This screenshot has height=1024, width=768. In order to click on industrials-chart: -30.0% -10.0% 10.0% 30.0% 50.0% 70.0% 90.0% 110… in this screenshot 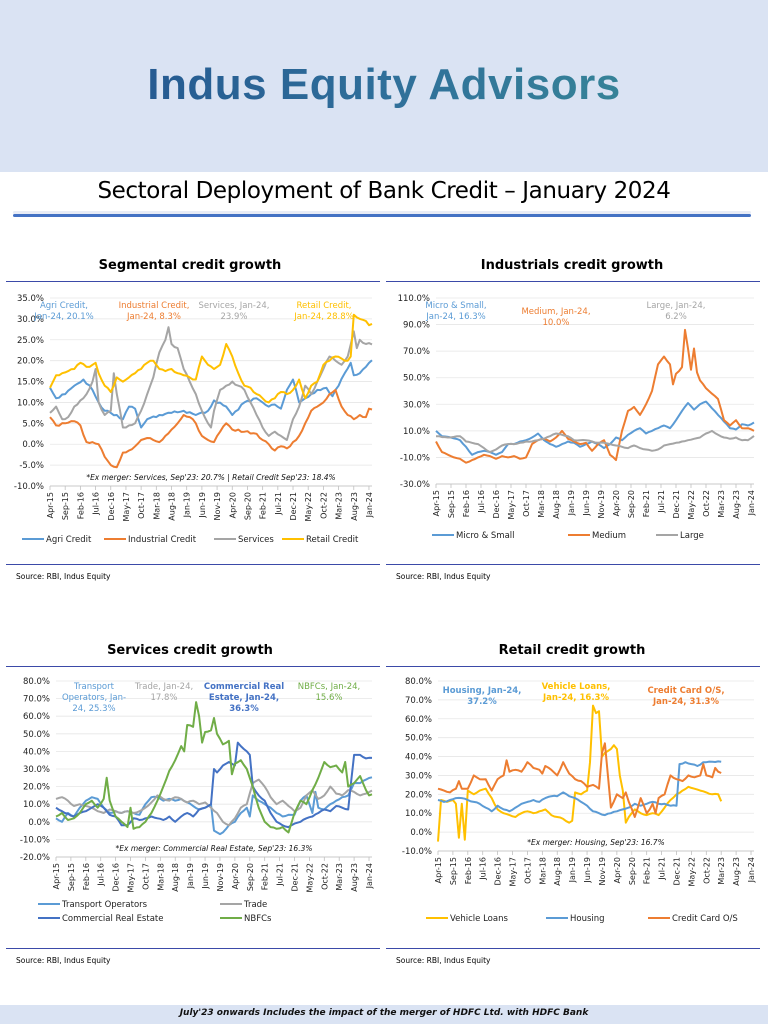, I will do `click(577, 417)`.